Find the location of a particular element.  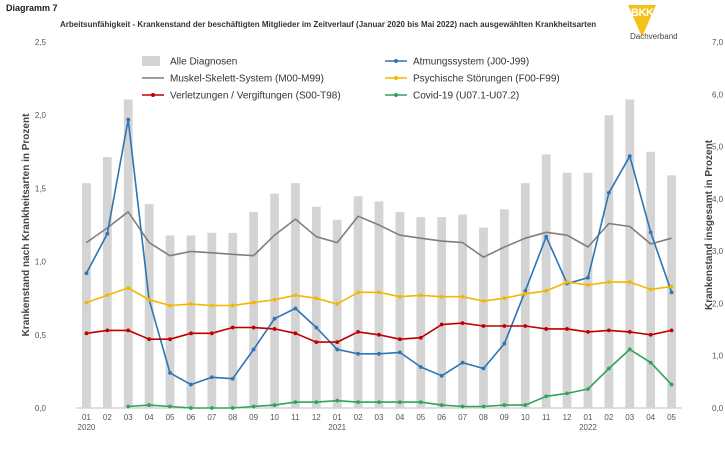

x-tick-label: 01 is located at coordinates (86, 417).